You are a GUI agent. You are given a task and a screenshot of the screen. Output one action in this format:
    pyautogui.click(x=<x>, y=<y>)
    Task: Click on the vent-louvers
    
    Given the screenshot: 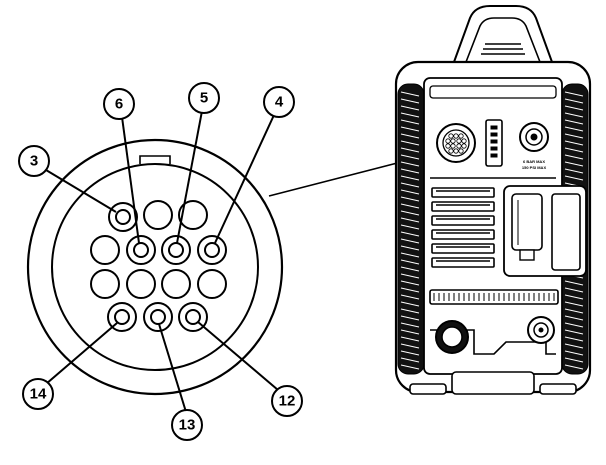 What is the action you would take?
    pyautogui.click(x=463, y=227)
    